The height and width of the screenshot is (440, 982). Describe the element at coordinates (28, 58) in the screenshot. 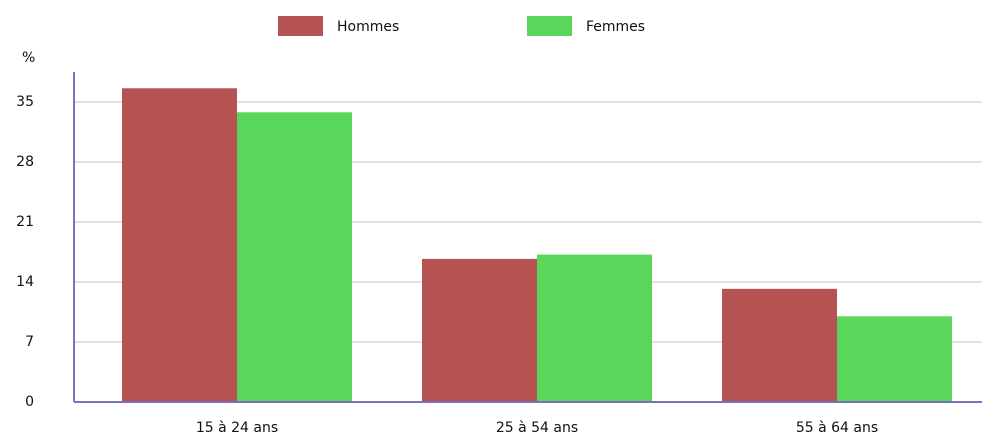

I see `y-axis-label: %` at that location.